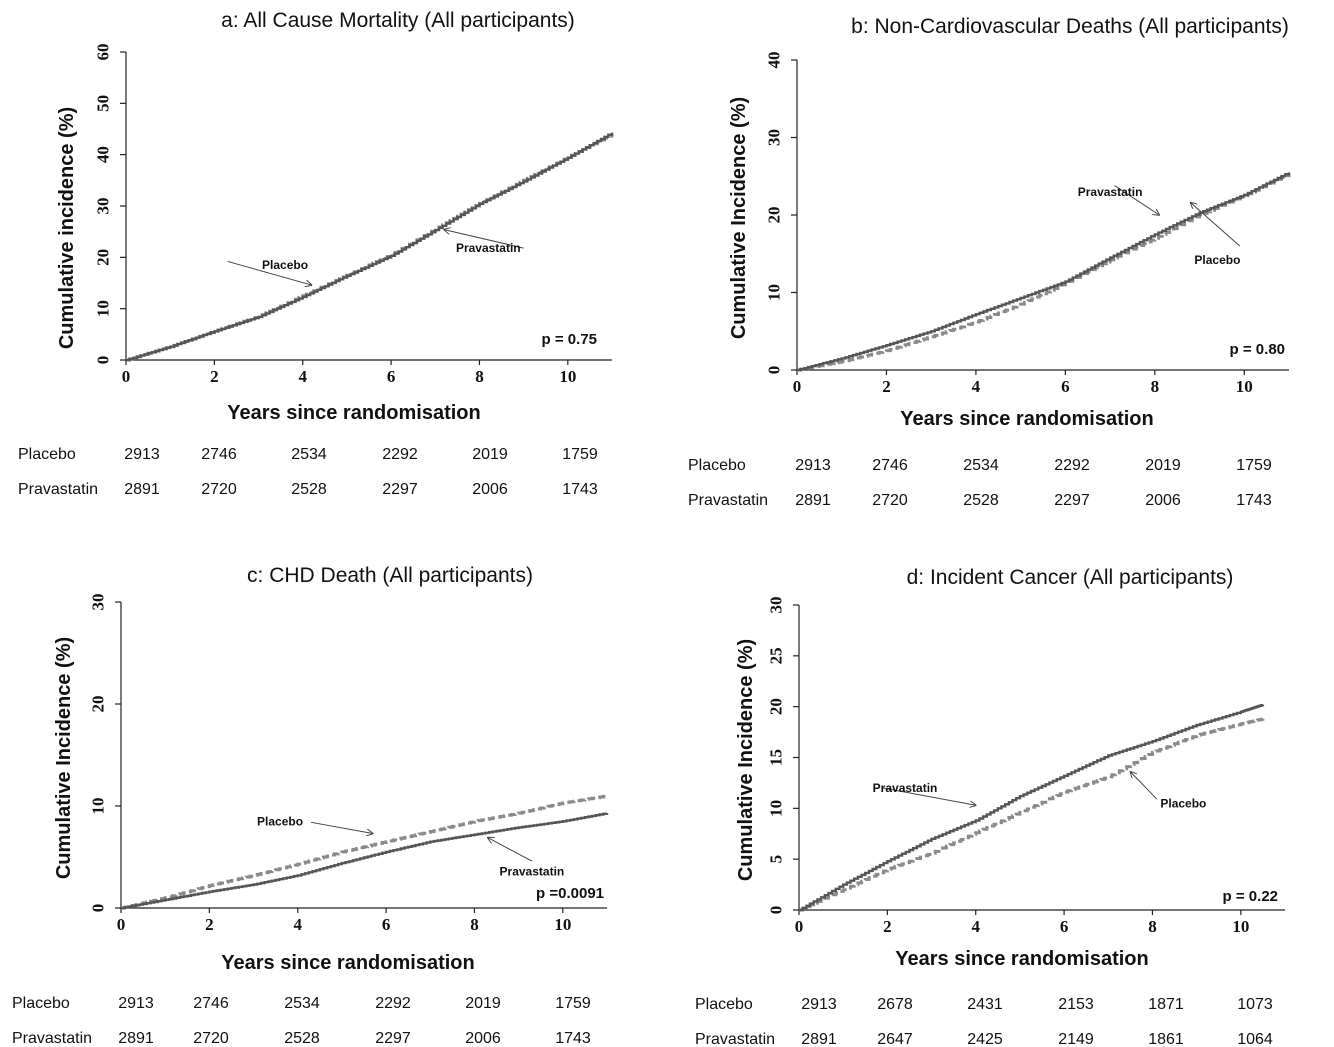  Describe the element at coordinates (890, 465) in the screenshot. I see `panel-b-risk-value: 2746` at that location.